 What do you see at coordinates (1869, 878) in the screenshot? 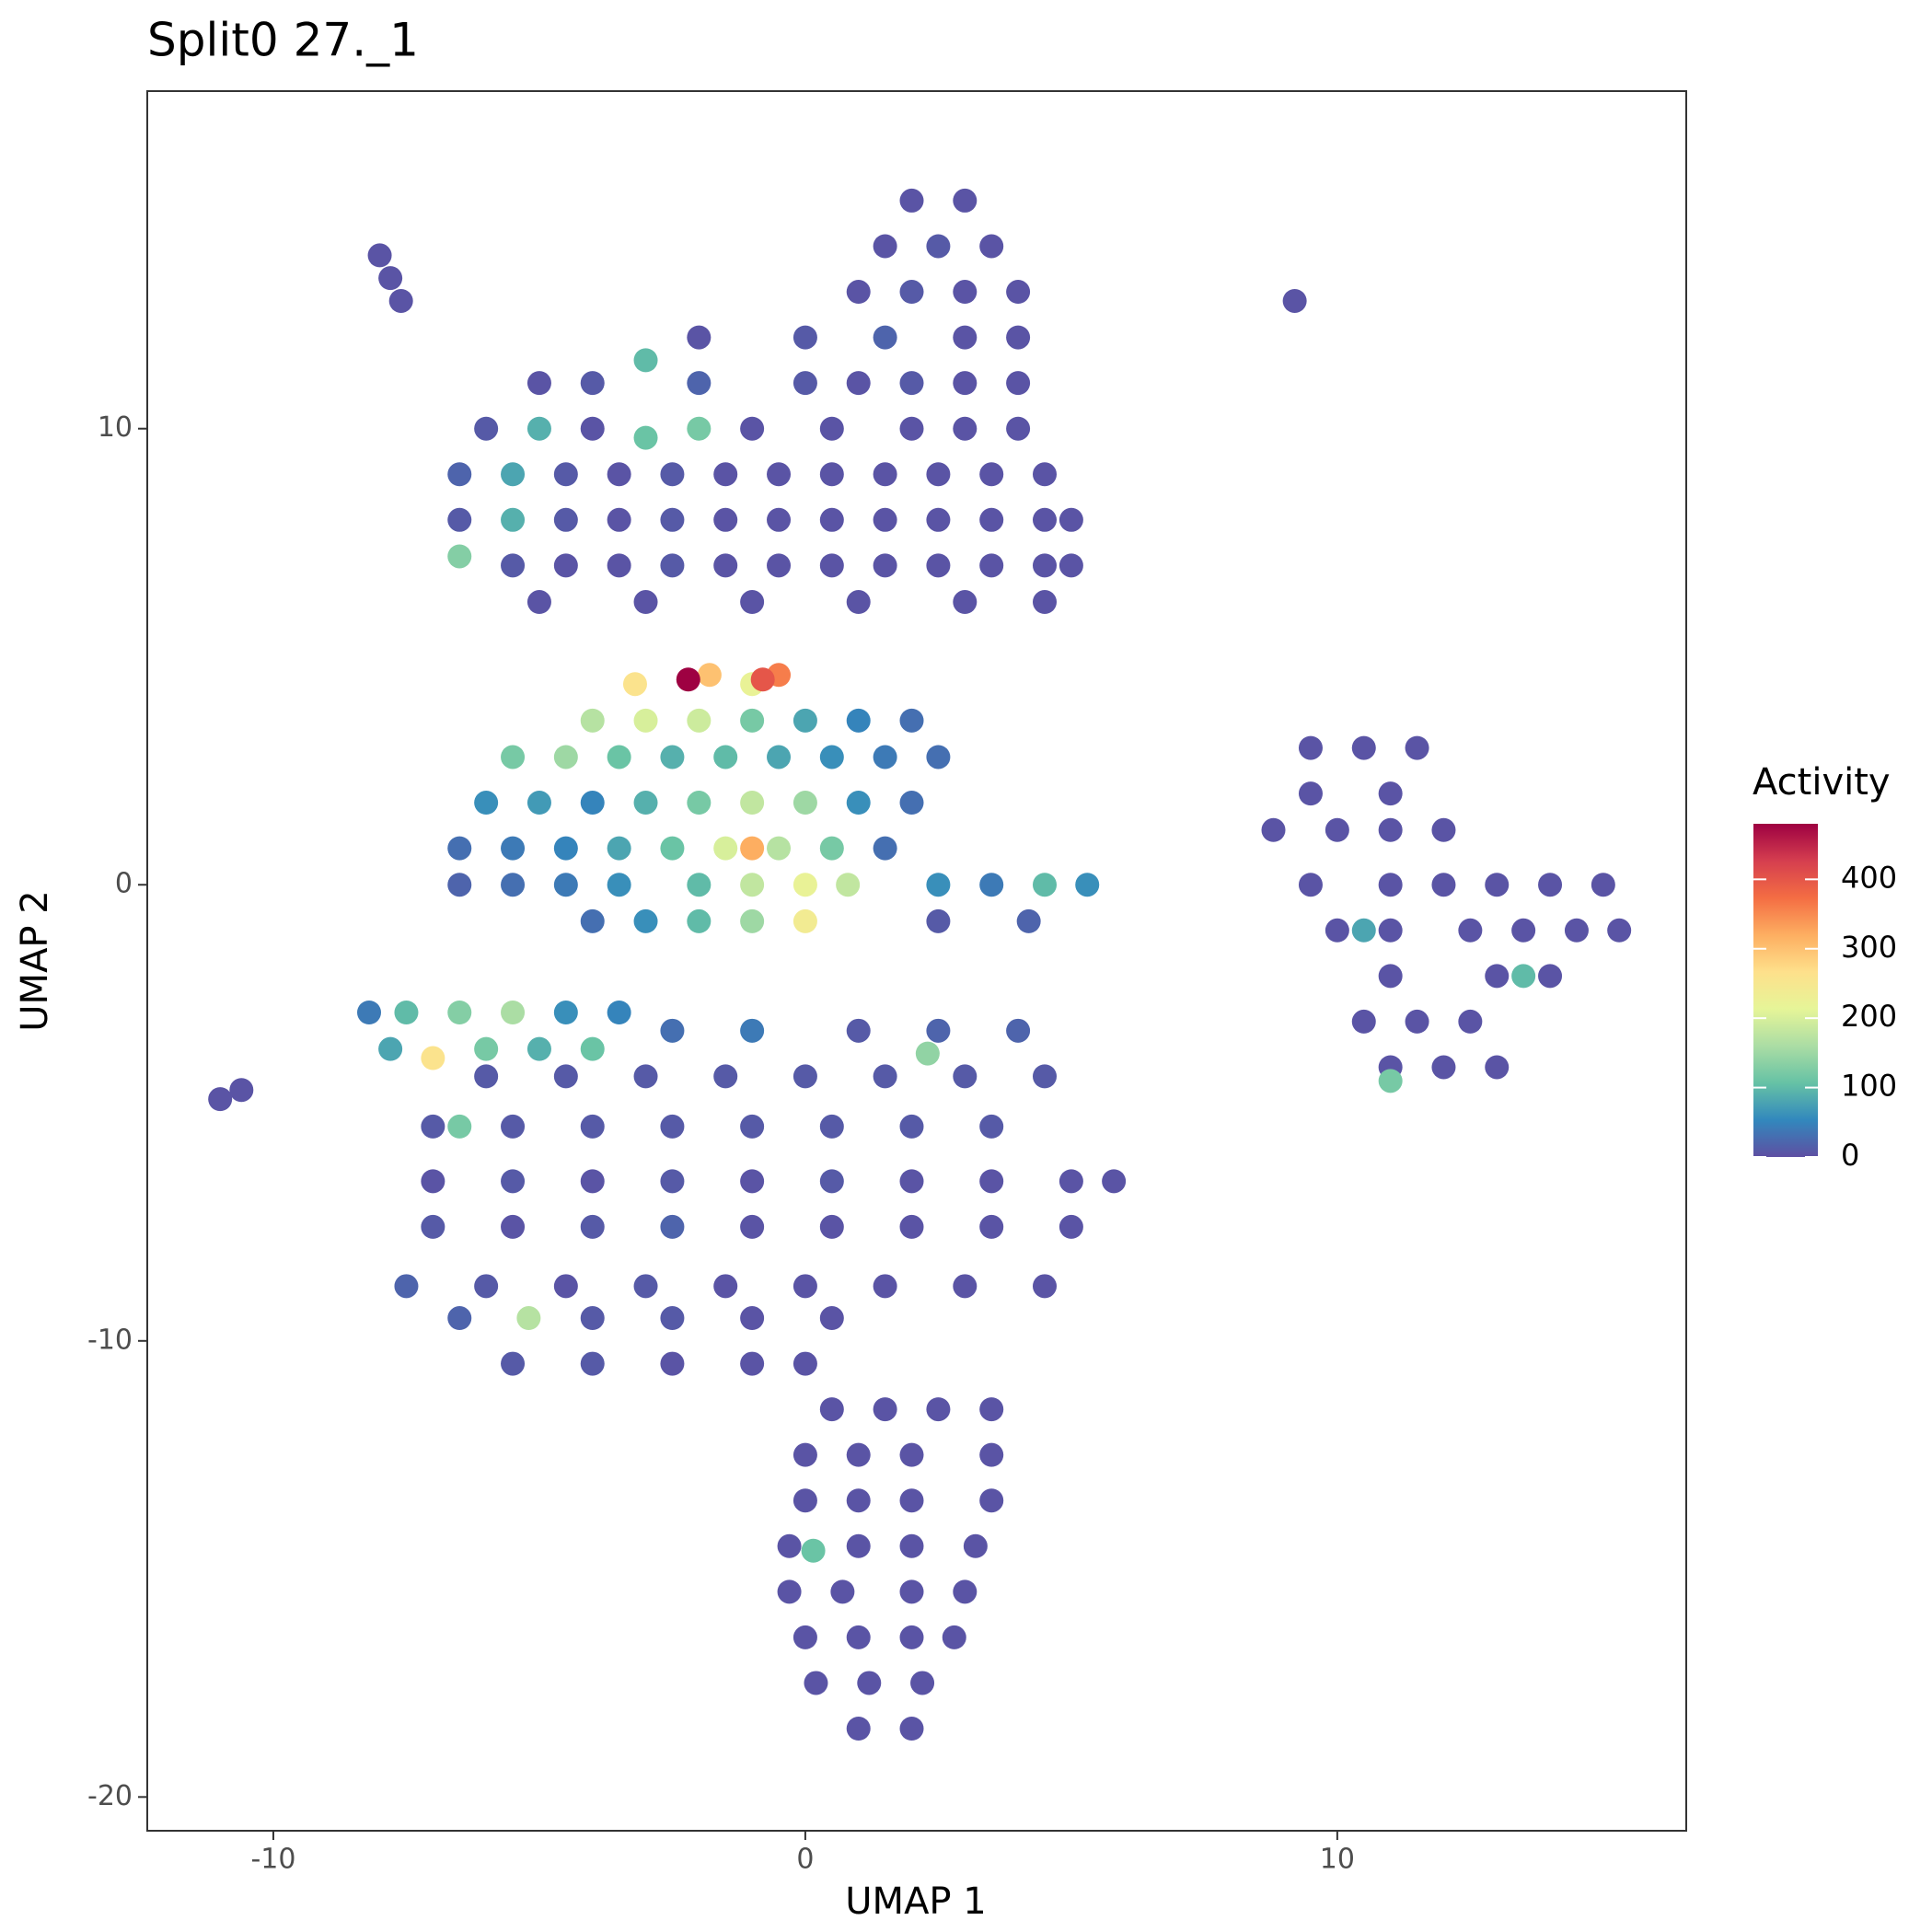
I see `colorbar-label: 400` at bounding box center [1869, 878].